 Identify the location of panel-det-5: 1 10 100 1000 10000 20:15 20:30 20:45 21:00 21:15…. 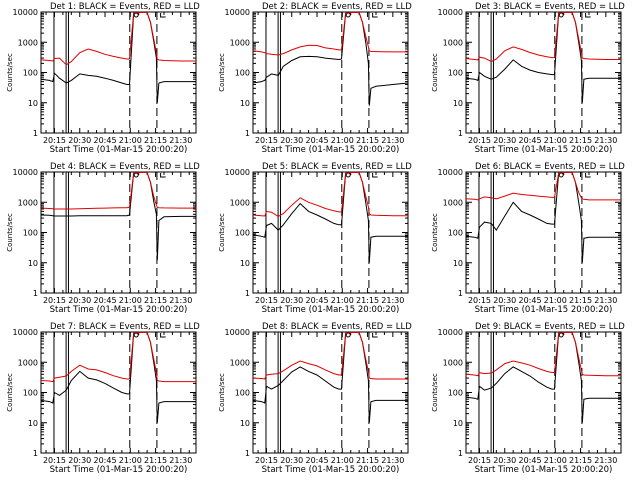
(315, 238).